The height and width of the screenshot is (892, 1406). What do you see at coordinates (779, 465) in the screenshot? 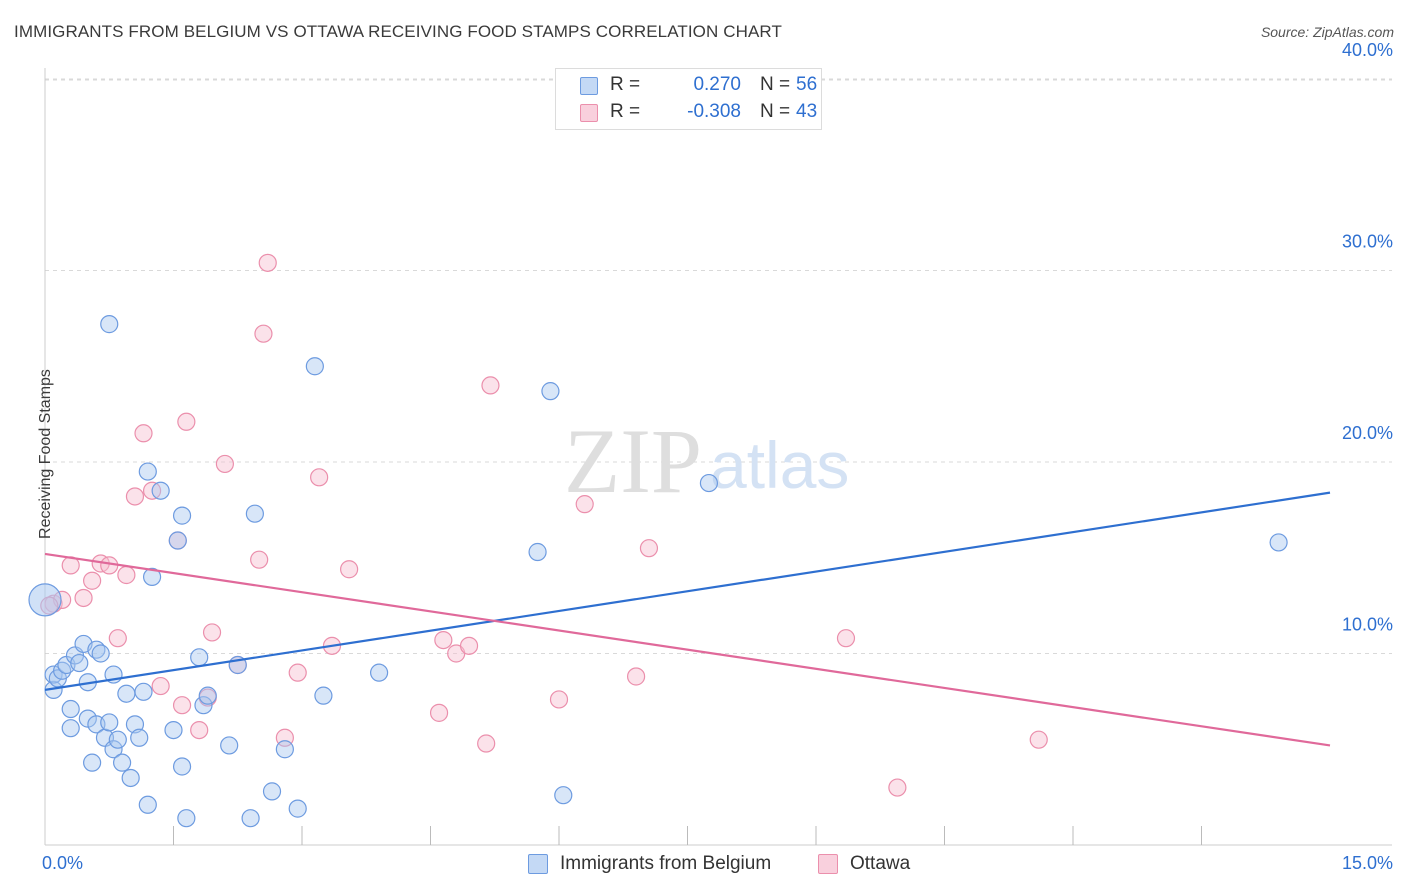
I see `watermark-atlas: atlas` at bounding box center [779, 465].